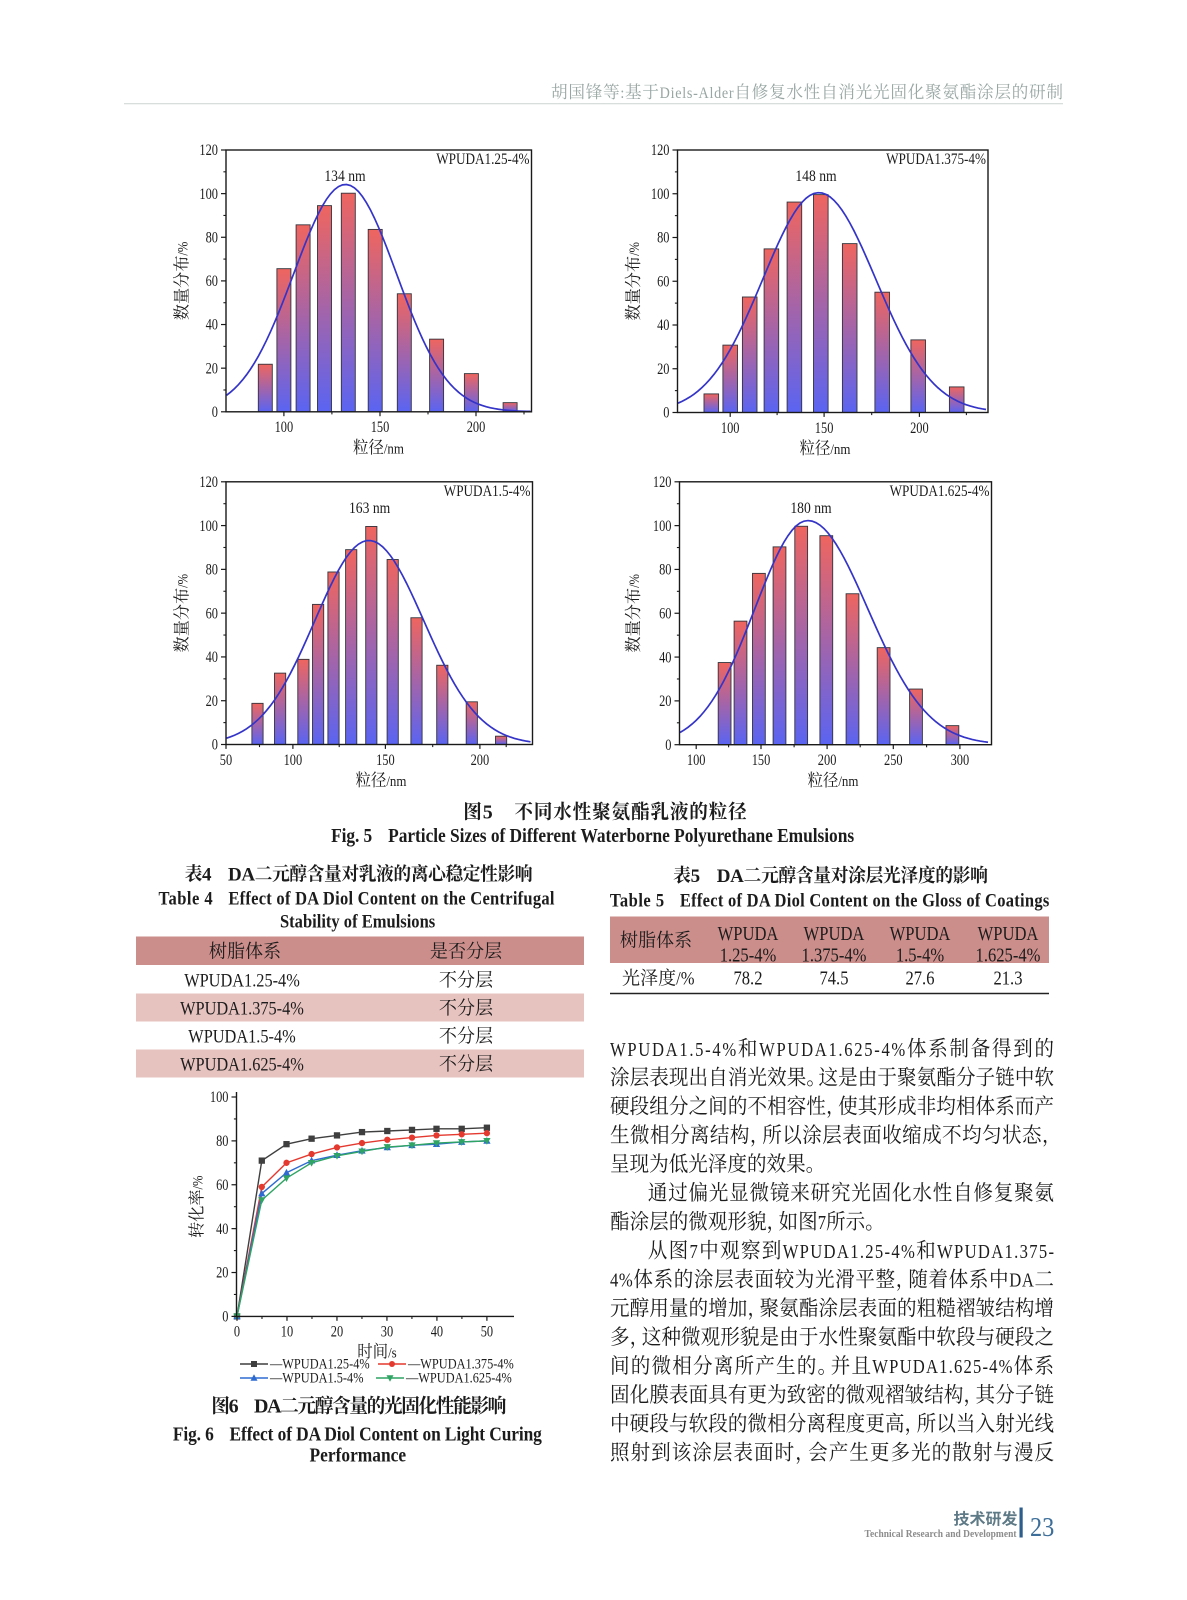  What do you see at coordinates (811, 508) in the screenshot?
I see `svg-text: 180 nm` at bounding box center [811, 508].